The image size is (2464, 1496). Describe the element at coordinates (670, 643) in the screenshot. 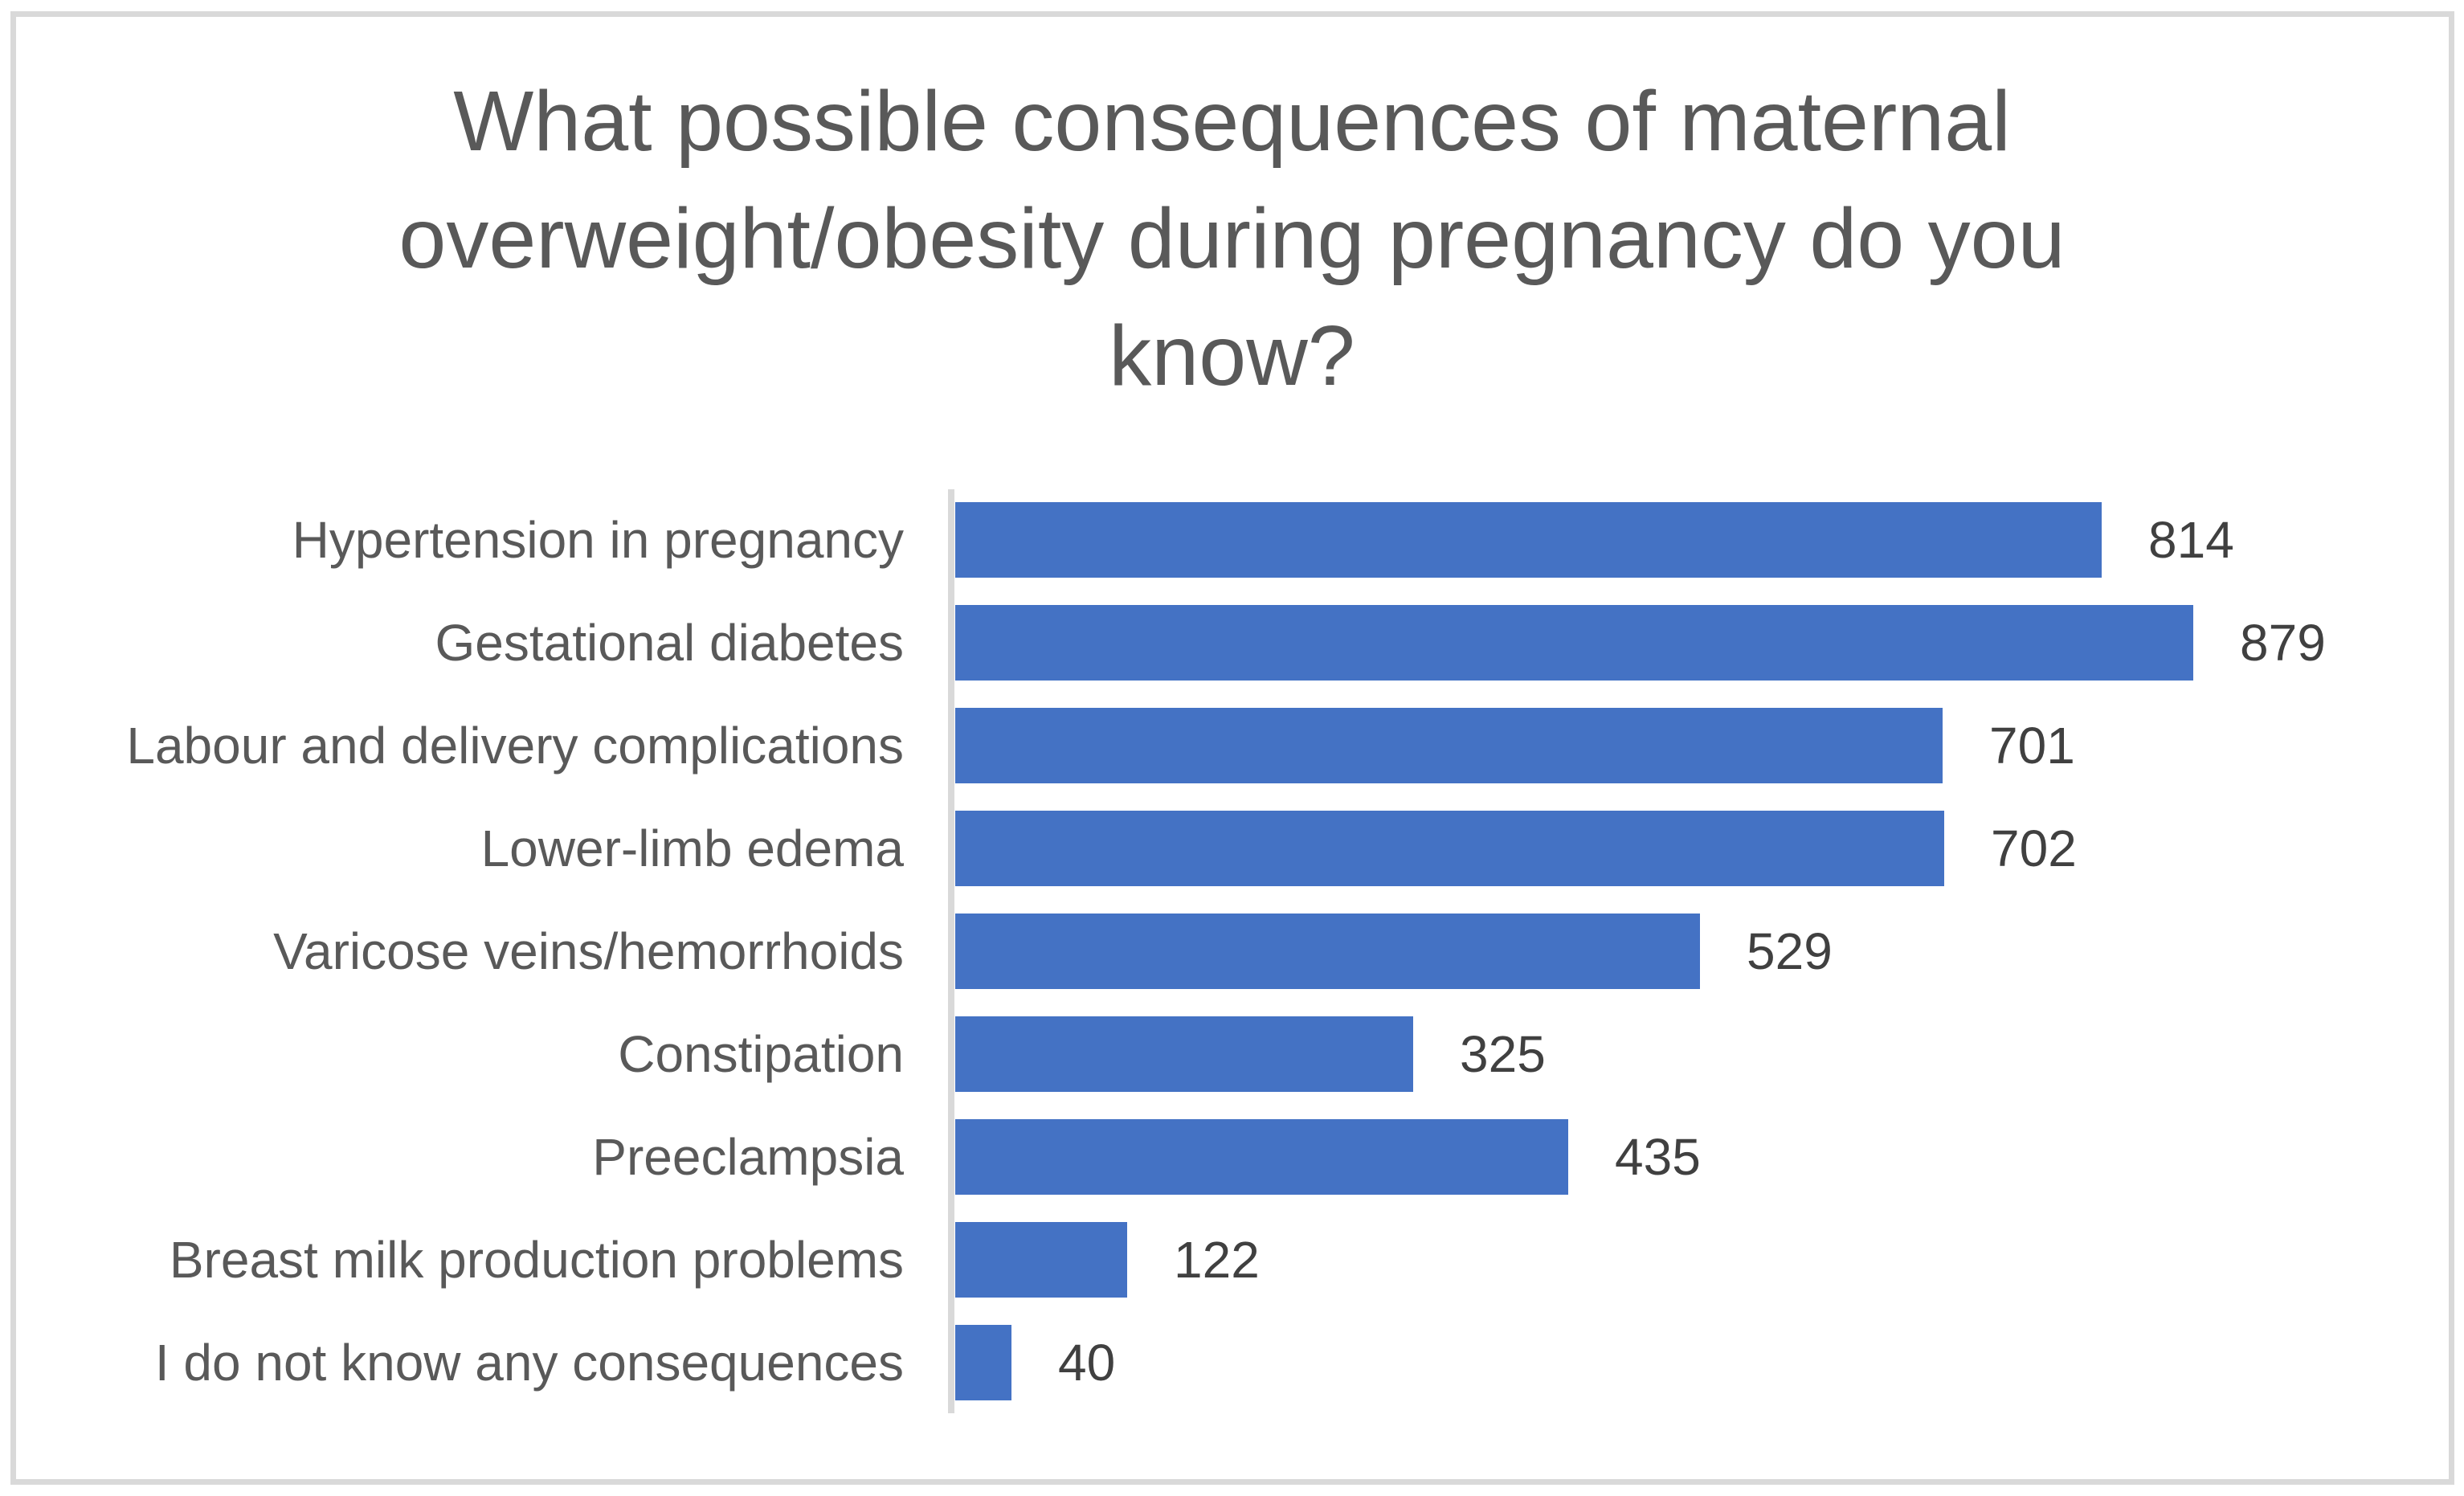

I see `category-label: Gestational diabetes` at that location.